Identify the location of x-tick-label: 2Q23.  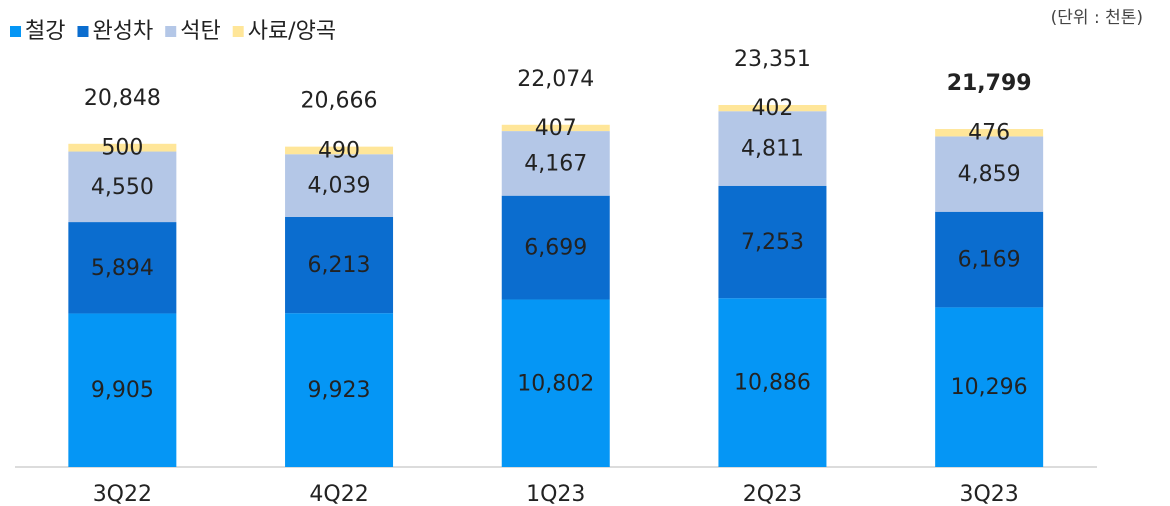
(772, 494).